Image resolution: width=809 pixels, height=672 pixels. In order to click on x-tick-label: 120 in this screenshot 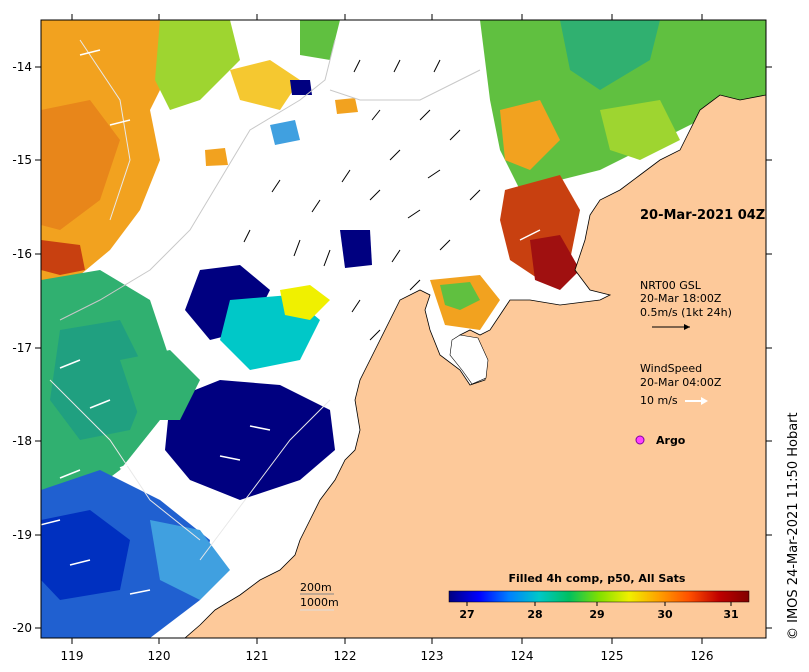, I will do `click(159, 656)`.